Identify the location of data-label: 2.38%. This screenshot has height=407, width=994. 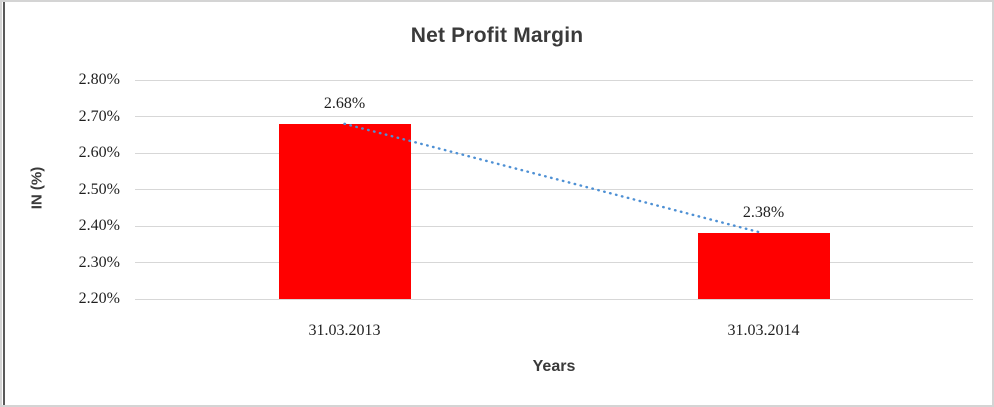
(763, 213).